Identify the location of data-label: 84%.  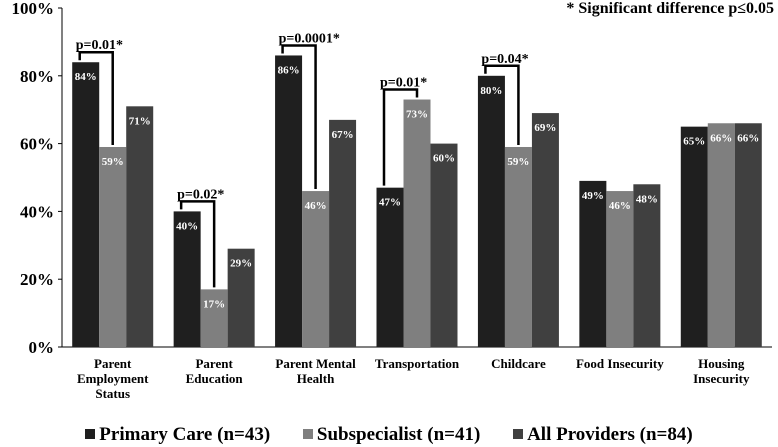
(86, 77).